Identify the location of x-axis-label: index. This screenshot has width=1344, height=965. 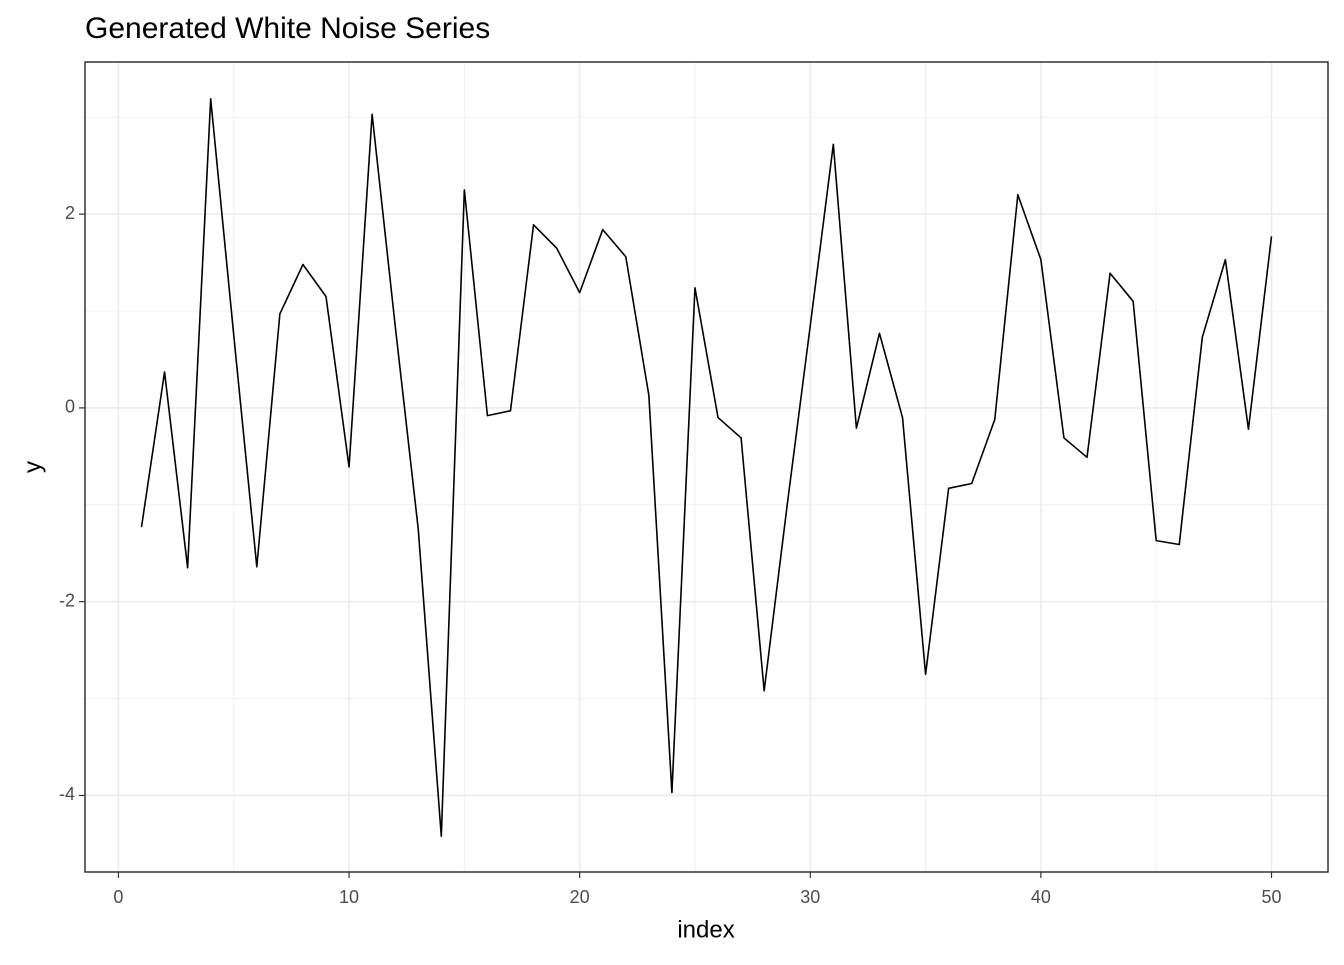
(705, 929).